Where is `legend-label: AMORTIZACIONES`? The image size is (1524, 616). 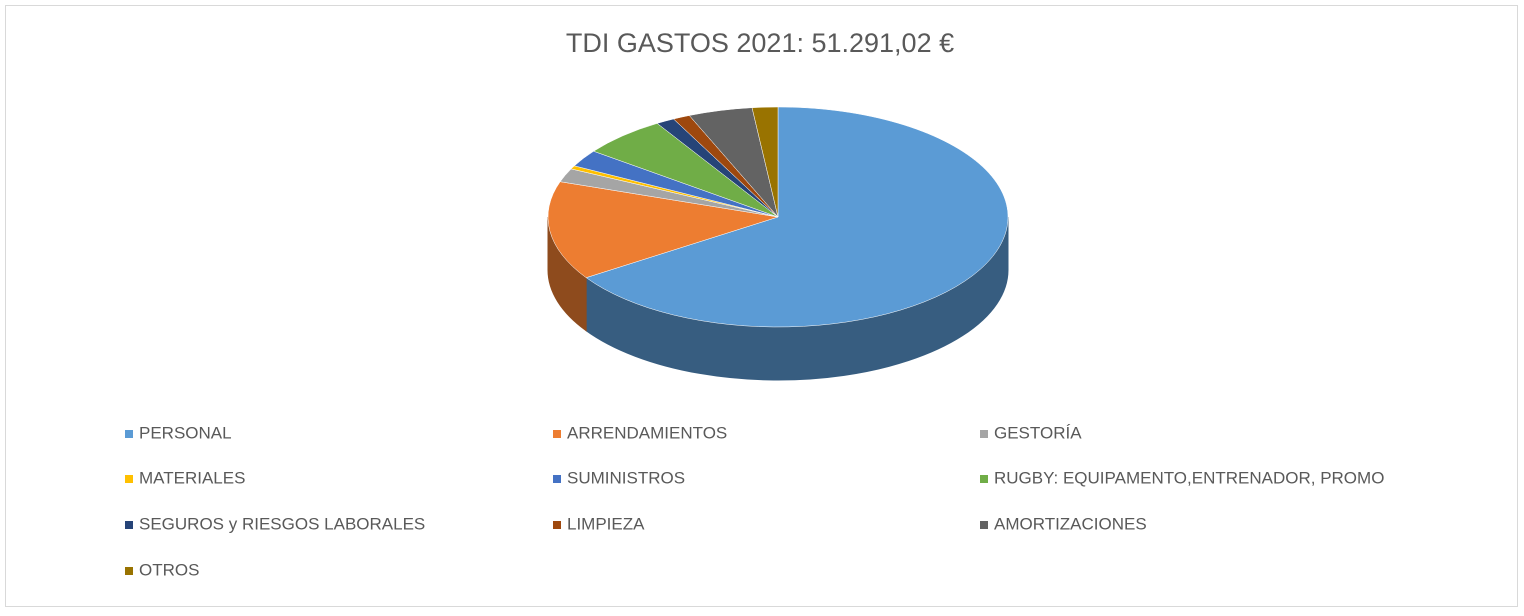 legend-label: AMORTIZACIONES is located at coordinates (1070, 523).